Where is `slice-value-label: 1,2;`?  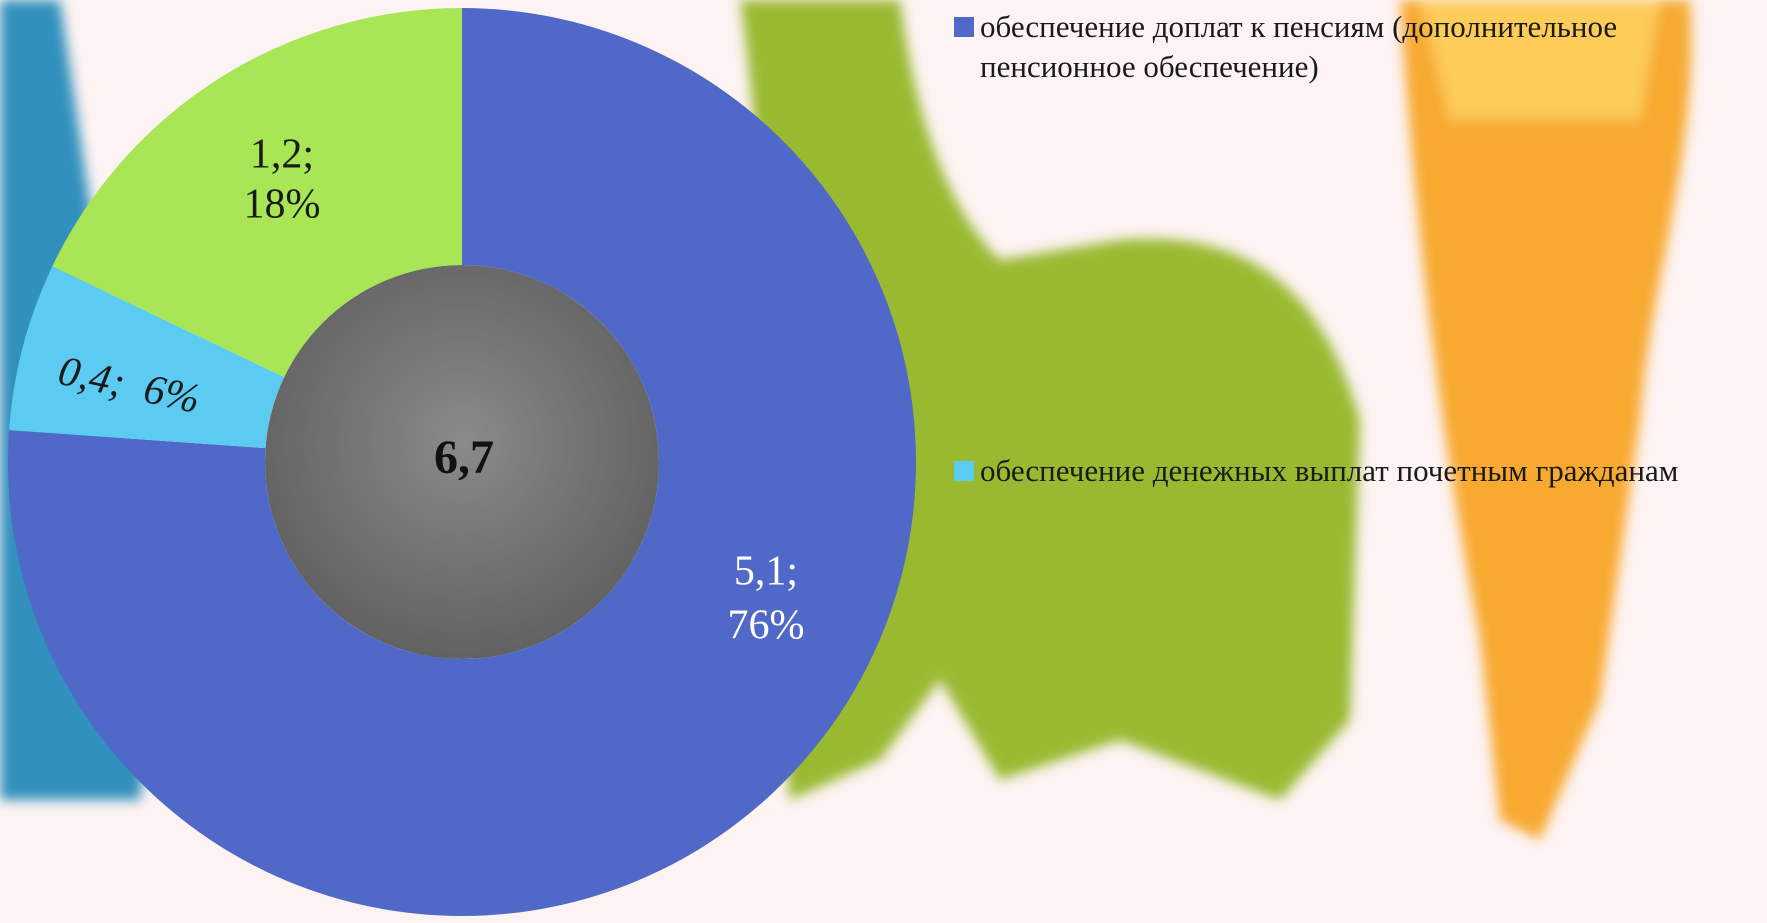
slice-value-label: 1,2; is located at coordinates (282, 155).